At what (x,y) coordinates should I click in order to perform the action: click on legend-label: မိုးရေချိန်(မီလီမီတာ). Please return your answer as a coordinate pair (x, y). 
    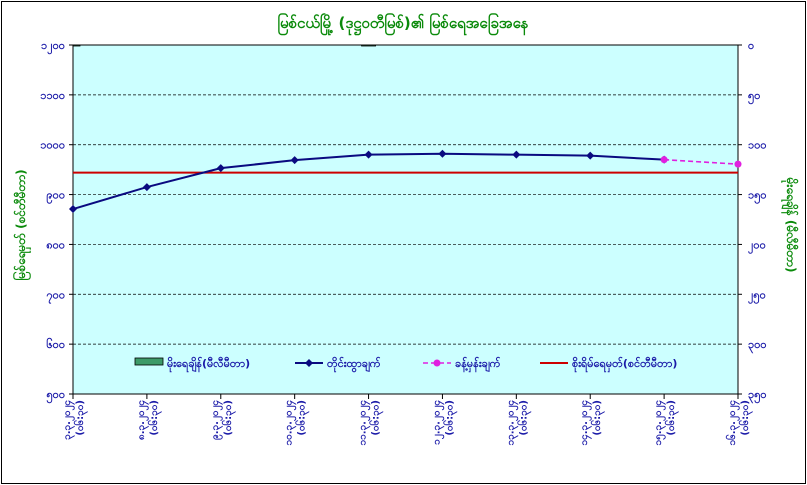
    Looking at the image, I should click on (208, 364).